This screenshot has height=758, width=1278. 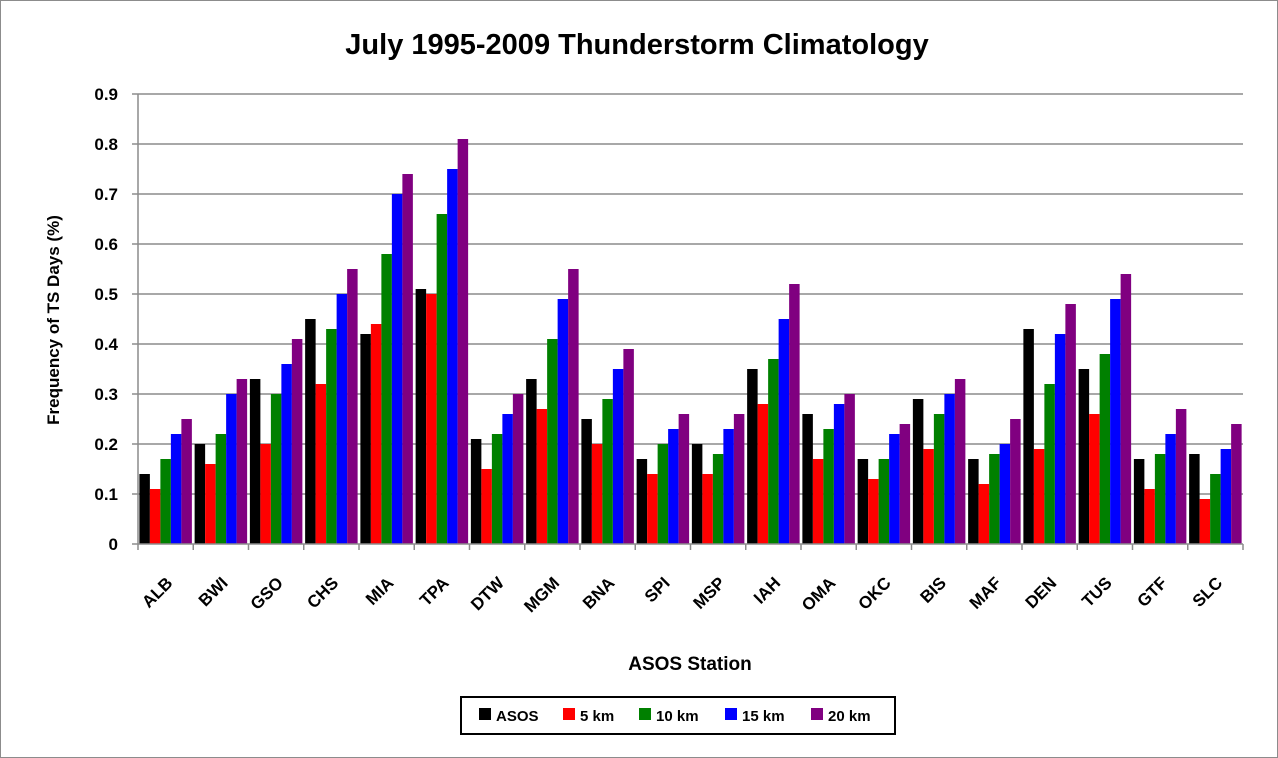 What do you see at coordinates (1039, 496) in the screenshot?
I see `bar-den-5km` at bounding box center [1039, 496].